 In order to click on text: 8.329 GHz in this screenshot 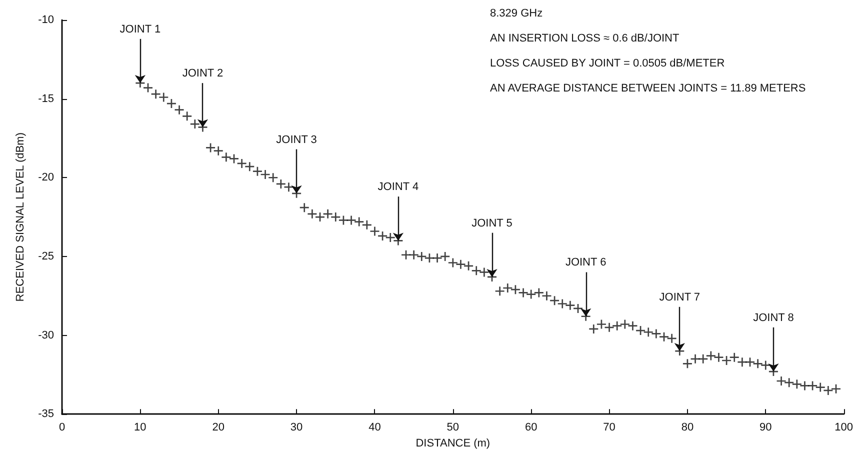, I will do `click(516, 14)`.